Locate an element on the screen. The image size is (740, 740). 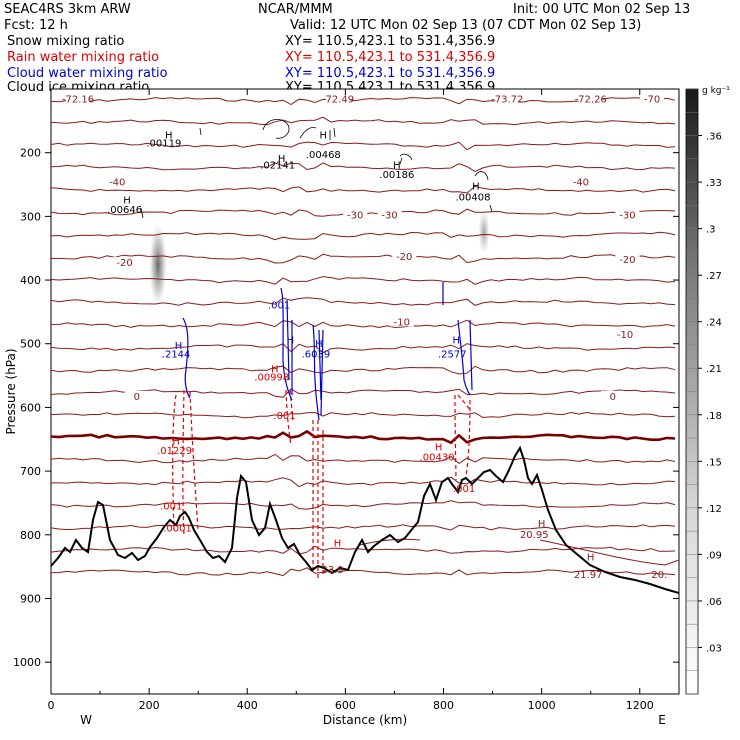
maximum-label: .6039 is located at coordinates (316, 355).